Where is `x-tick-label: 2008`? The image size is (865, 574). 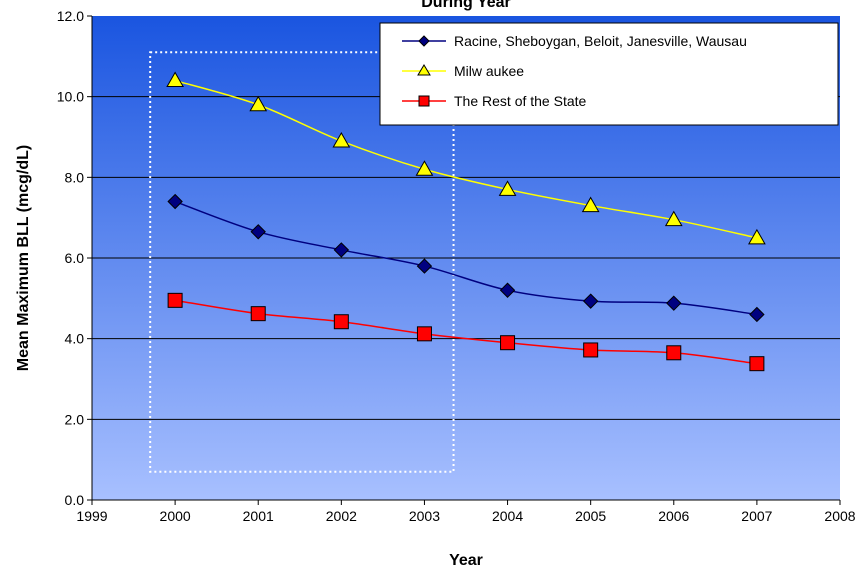
x-tick-label: 2008 is located at coordinates (839, 516).